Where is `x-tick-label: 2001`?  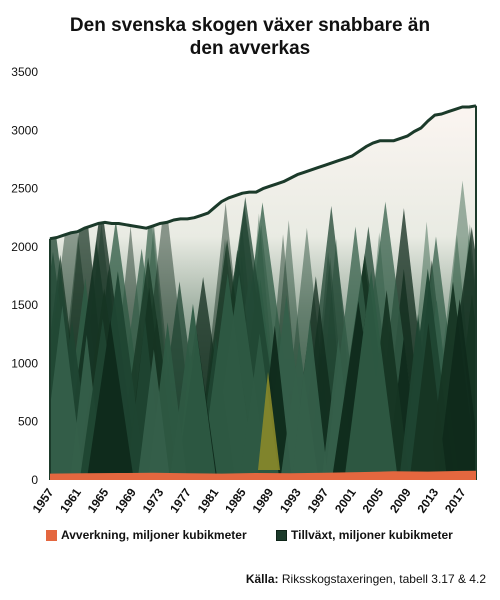
x-tick-label: 2001 is located at coordinates (345, 500).